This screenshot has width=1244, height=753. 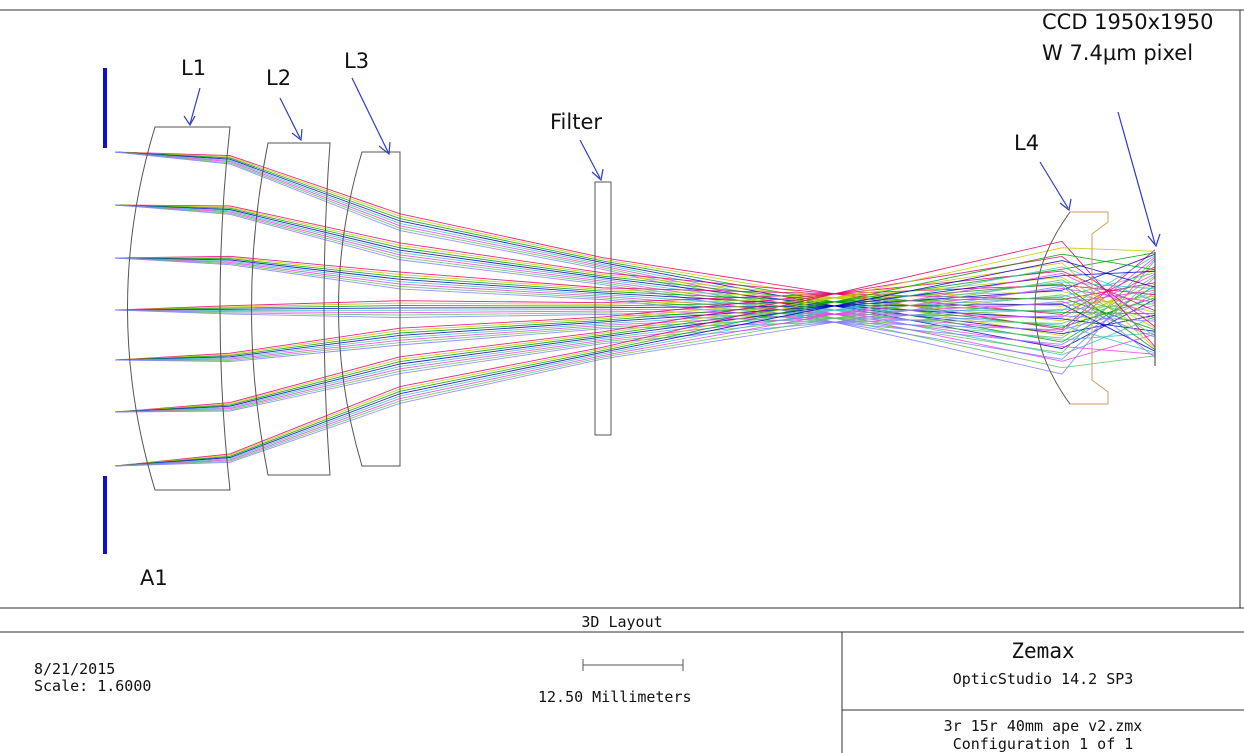 What do you see at coordinates (1043, 744) in the screenshot?
I see `footer-configuration: Configuration 1 of 1` at bounding box center [1043, 744].